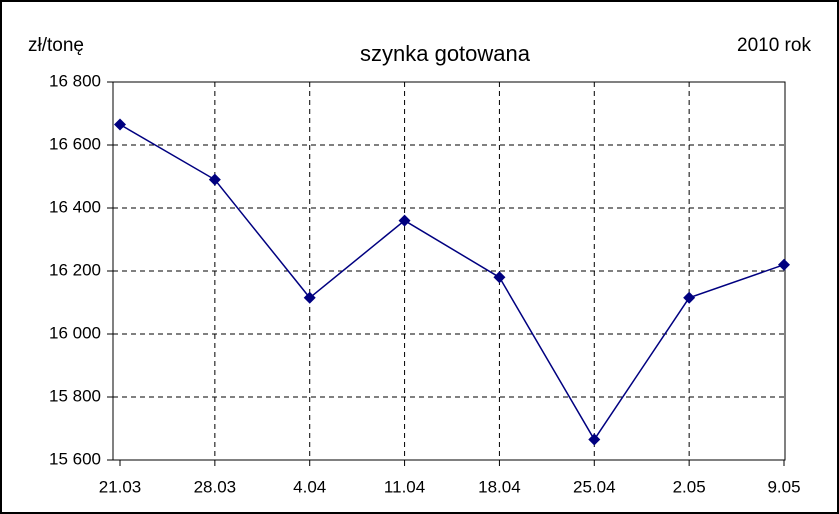 This screenshot has height=514, width=839. What do you see at coordinates (75, 332) in the screenshot?
I see `y-tick-label: 16 000` at bounding box center [75, 332].